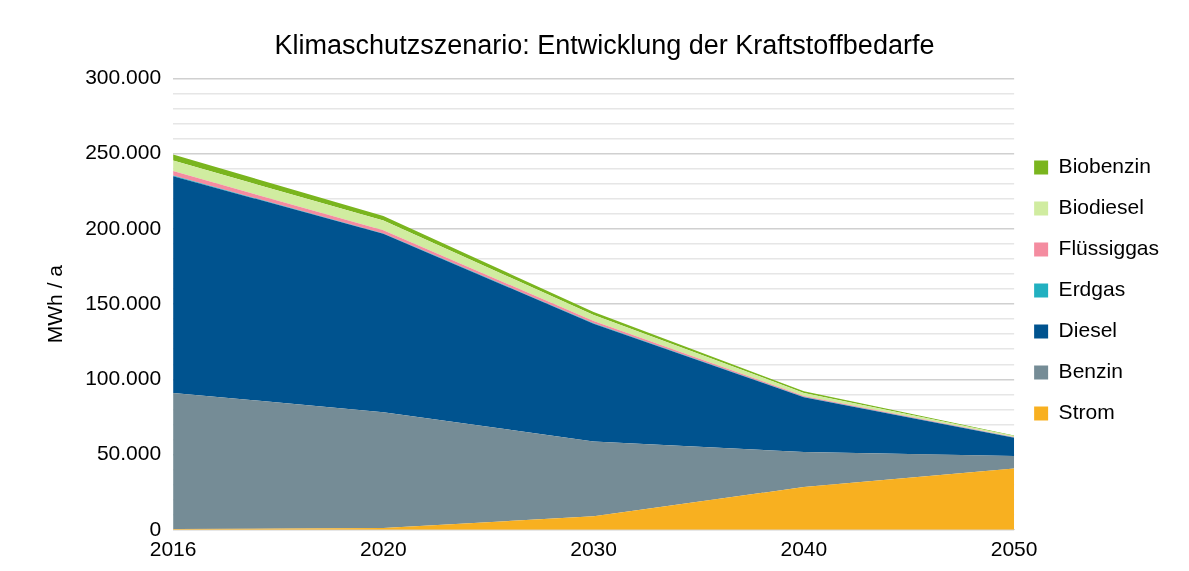  Describe the element at coordinates (155, 528) in the screenshot. I see `y-tick-label: 0` at that location.